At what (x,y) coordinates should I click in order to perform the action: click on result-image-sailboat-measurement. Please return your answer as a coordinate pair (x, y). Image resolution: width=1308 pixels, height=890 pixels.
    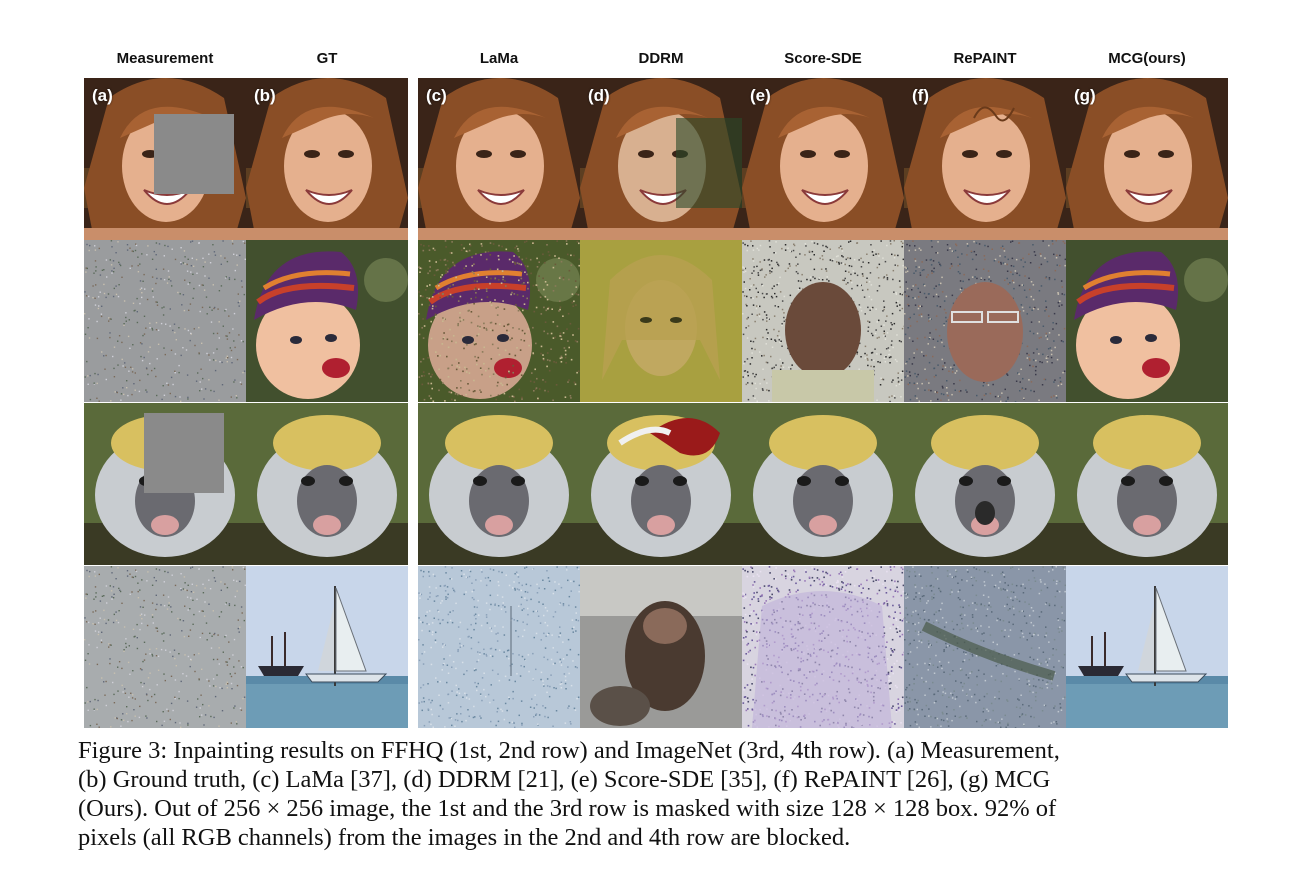
    Looking at the image, I should click on (165, 647).